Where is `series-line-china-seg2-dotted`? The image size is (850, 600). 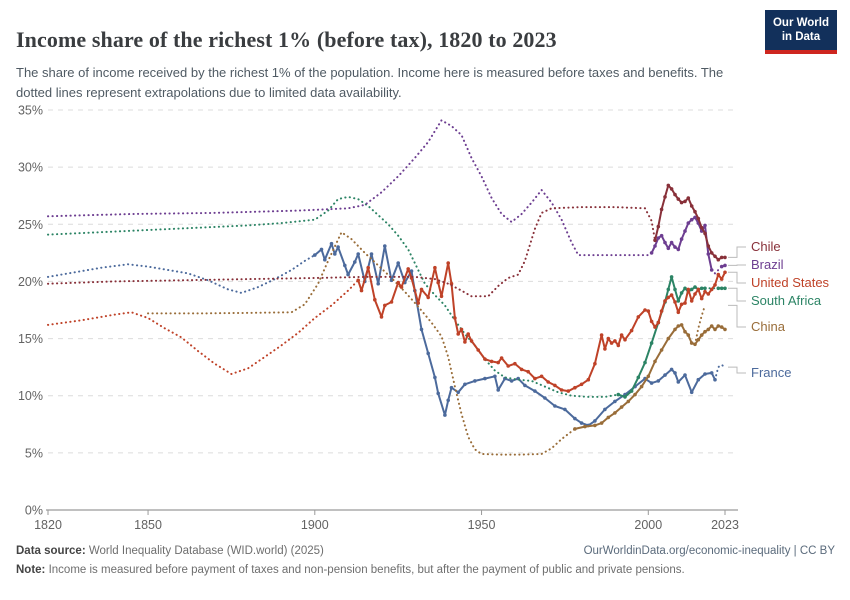
series-line-china-seg2-dotted is located at coordinates (700, 325).